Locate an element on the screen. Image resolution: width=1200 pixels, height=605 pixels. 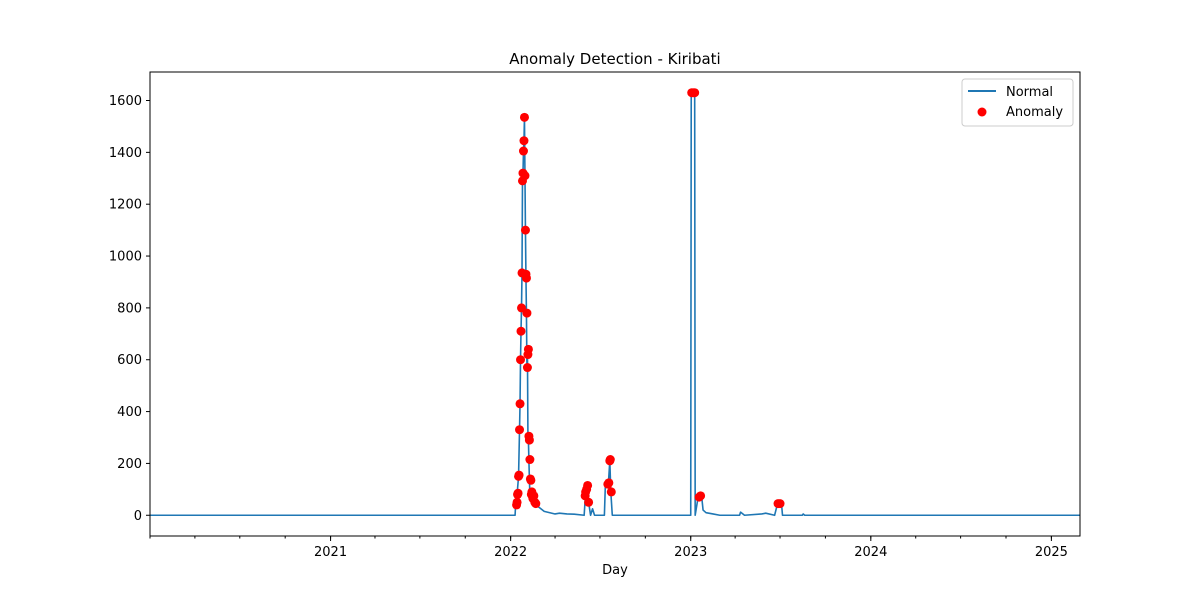
y-tick-label: 1400 is located at coordinates (125, 153).